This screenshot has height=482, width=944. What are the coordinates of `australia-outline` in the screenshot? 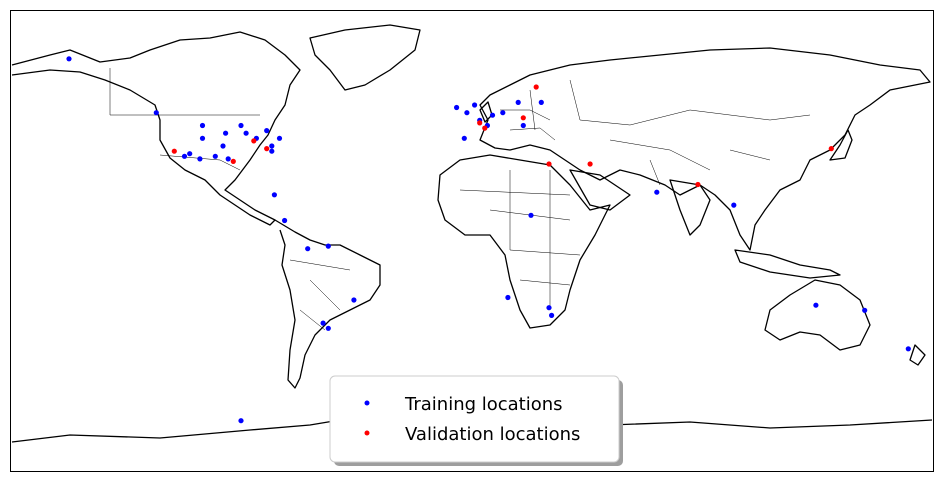 It's located at (817, 315).